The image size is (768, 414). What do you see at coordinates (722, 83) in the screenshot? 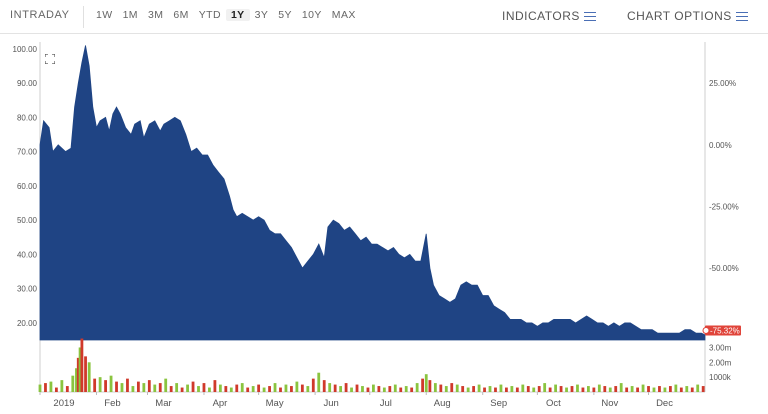
I see `pct-tick-label: 25.00%` at bounding box center [722, 83].